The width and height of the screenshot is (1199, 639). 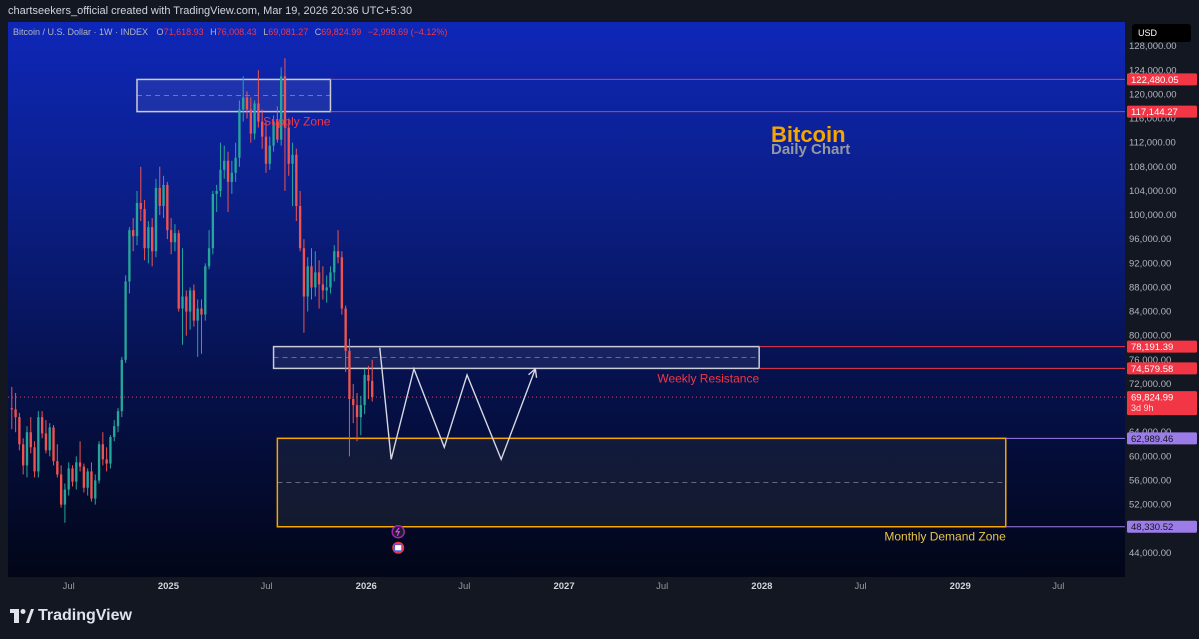 What do you see at coordinates (1153, 191) in the screenshot?
I see `price-tick-label: 104,000.00` at bounding box center [1153, 191].